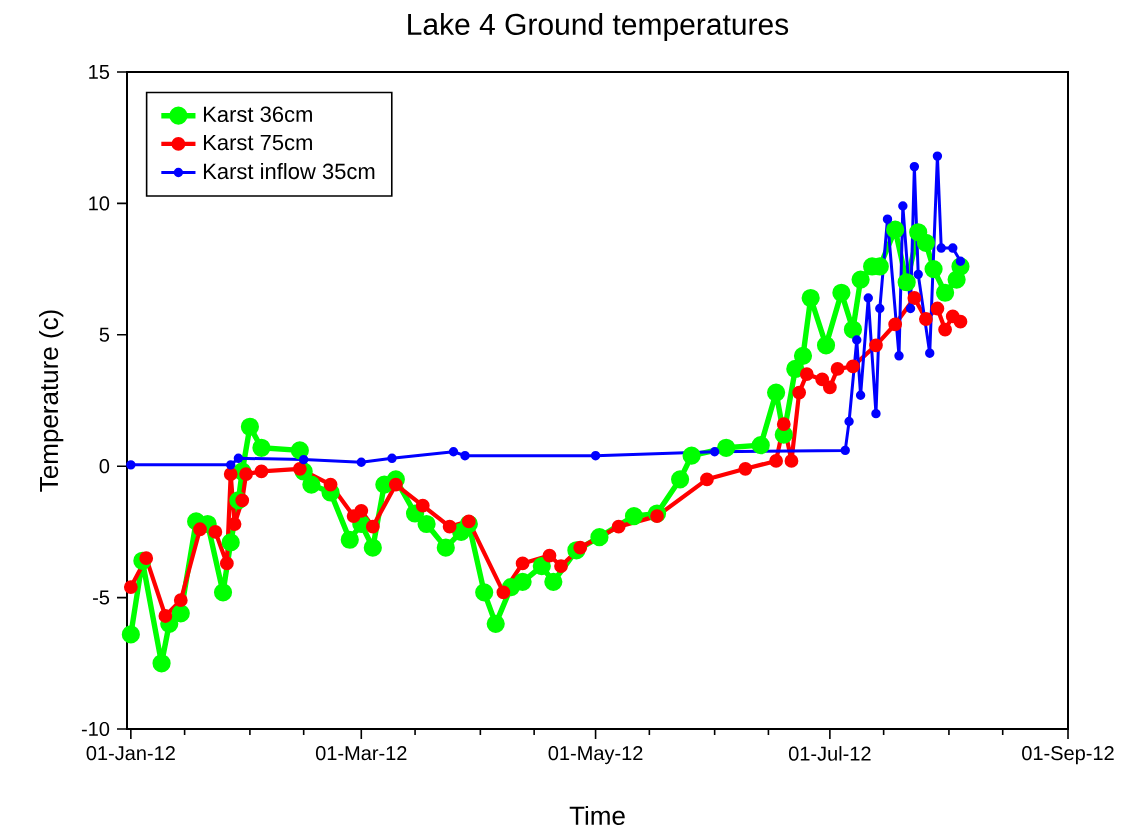 Image resolution: width=1126 pixels, height=834 pixels. What do you see at coordinates (95, 729) in the screenshot?
I see `y-tick-label: -10` at bounding box center [95, 729].